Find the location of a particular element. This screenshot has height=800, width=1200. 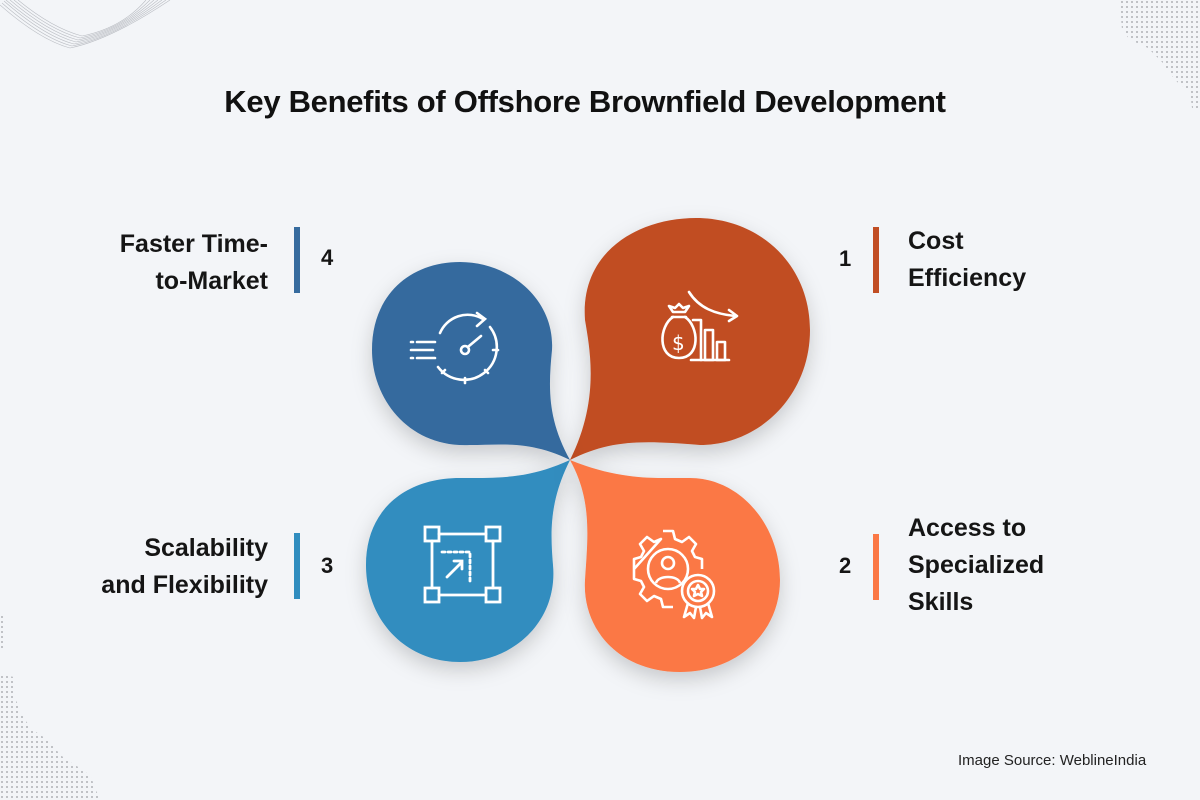

benefit-4-number: 4 is located at coordinates (327, 257).